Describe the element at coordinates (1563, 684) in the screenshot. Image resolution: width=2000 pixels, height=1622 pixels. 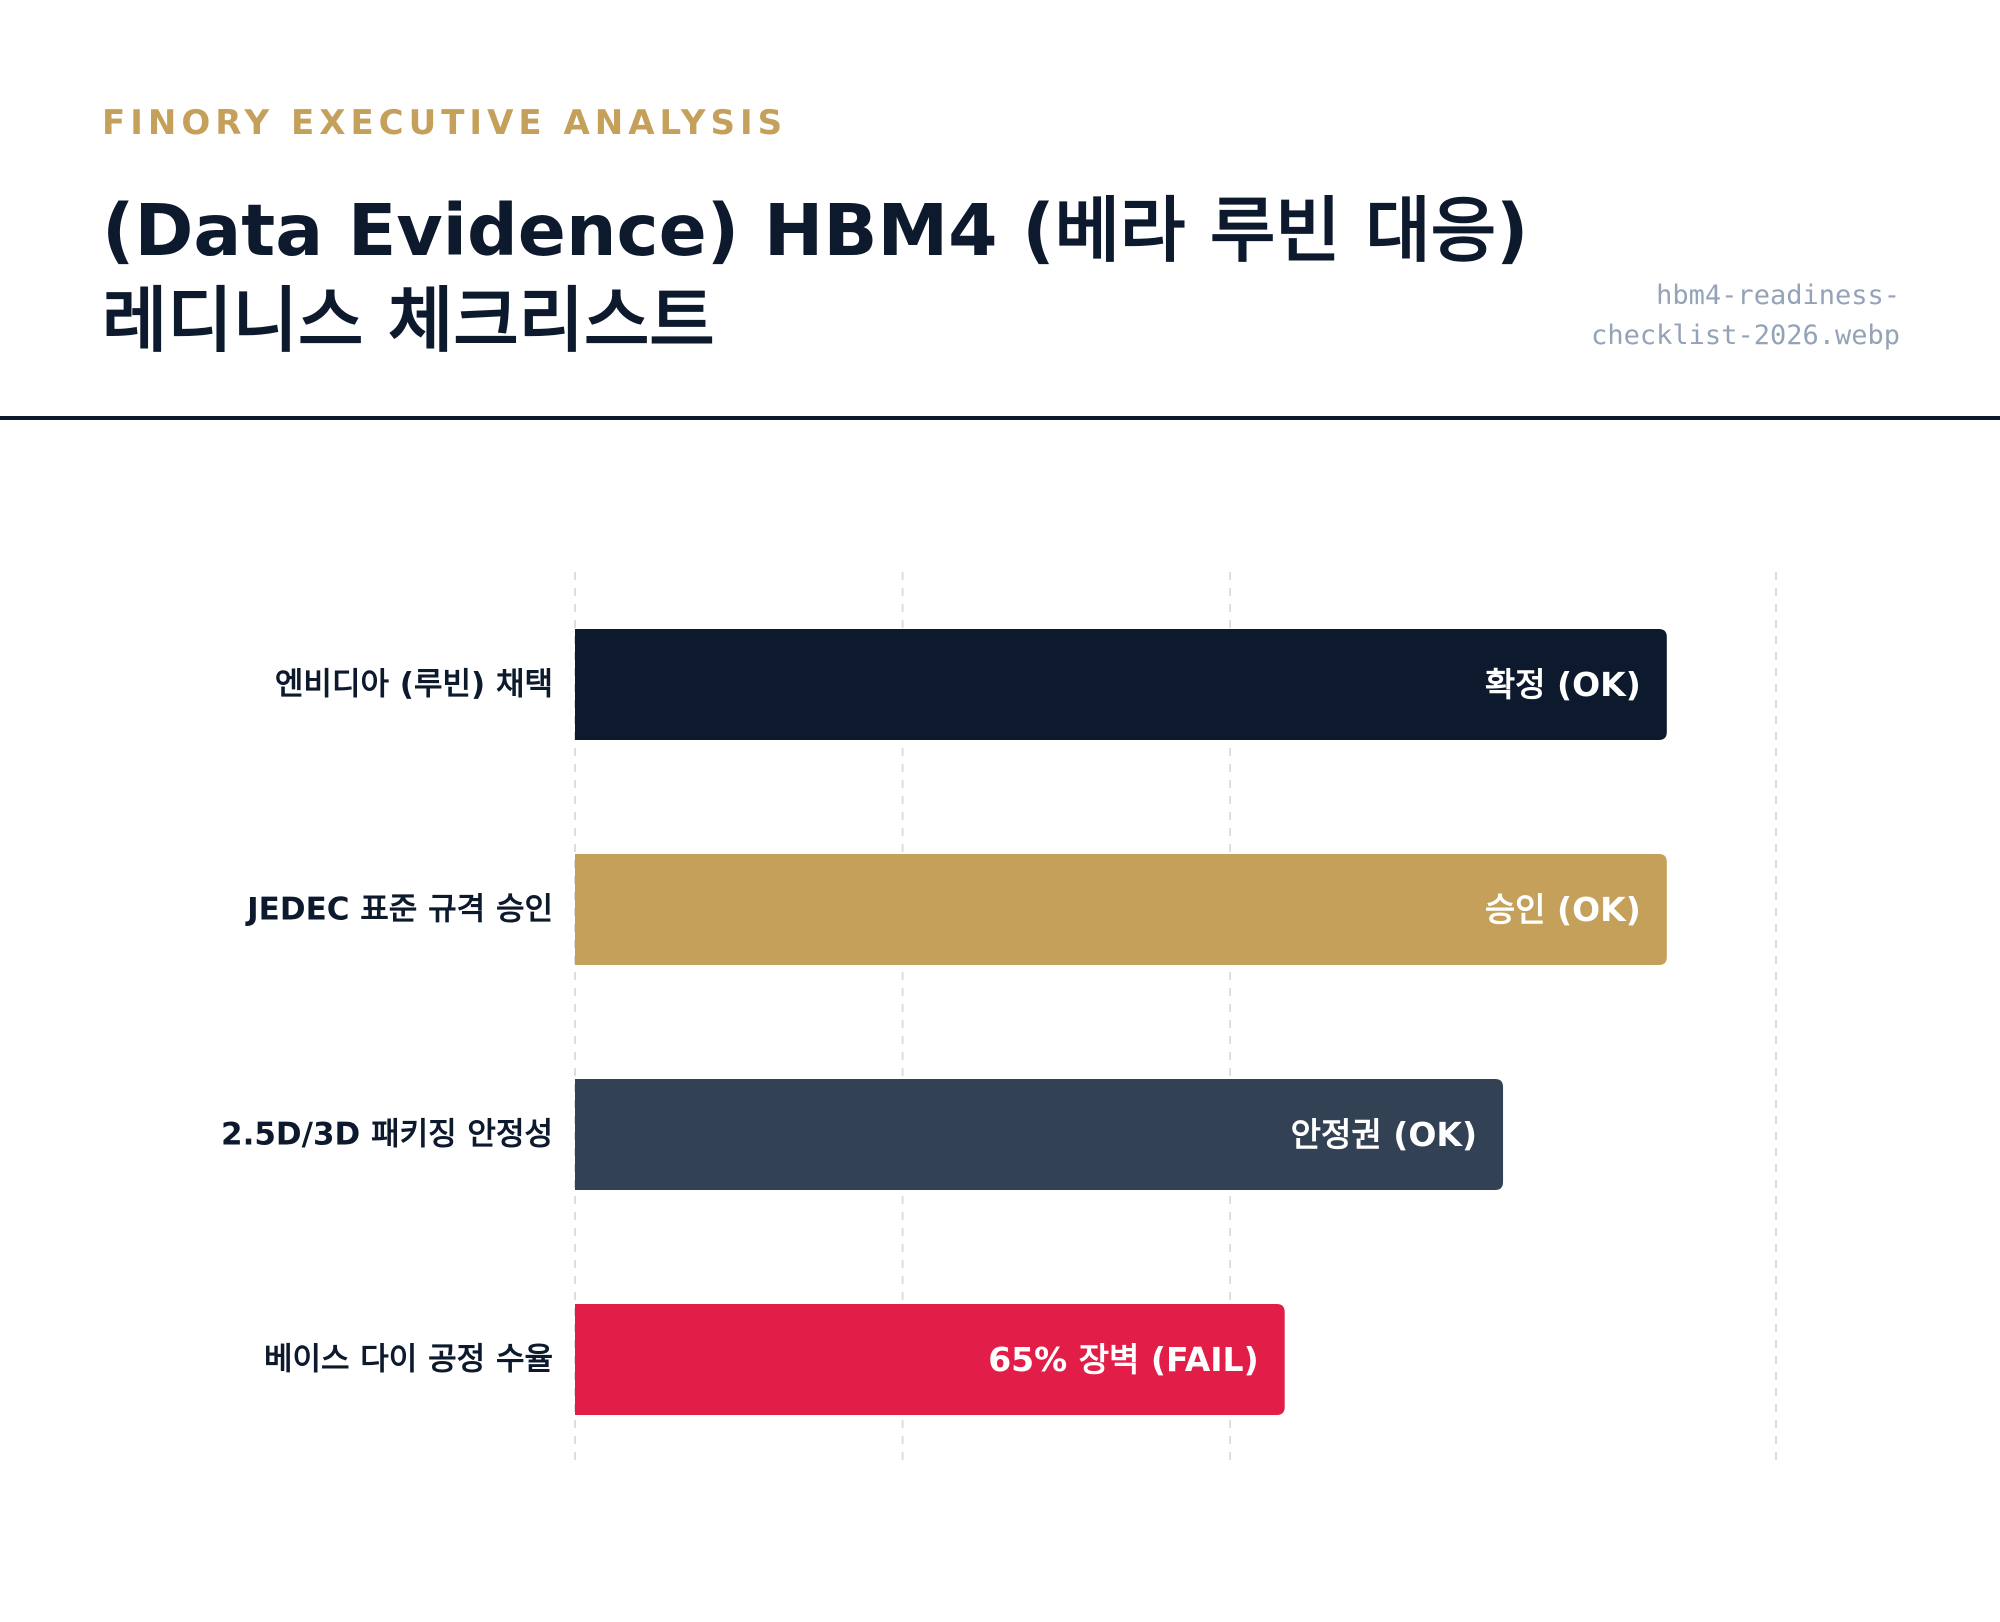
I see `data-label-0: 확정 (OK)` at that location.